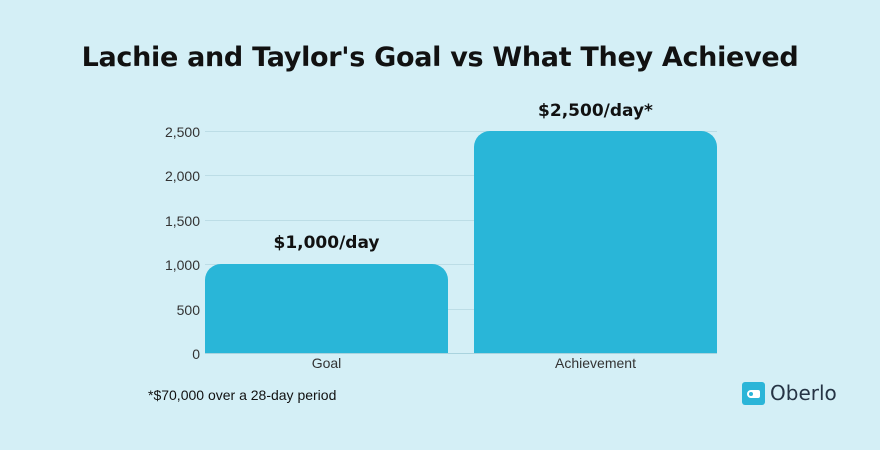 The height and width of the screenshot is (450, 880). What do you see at coordinates (182, 221) in the screenshot?
I see `y-tick-label: 1,500` at bounding box center [182, 221].